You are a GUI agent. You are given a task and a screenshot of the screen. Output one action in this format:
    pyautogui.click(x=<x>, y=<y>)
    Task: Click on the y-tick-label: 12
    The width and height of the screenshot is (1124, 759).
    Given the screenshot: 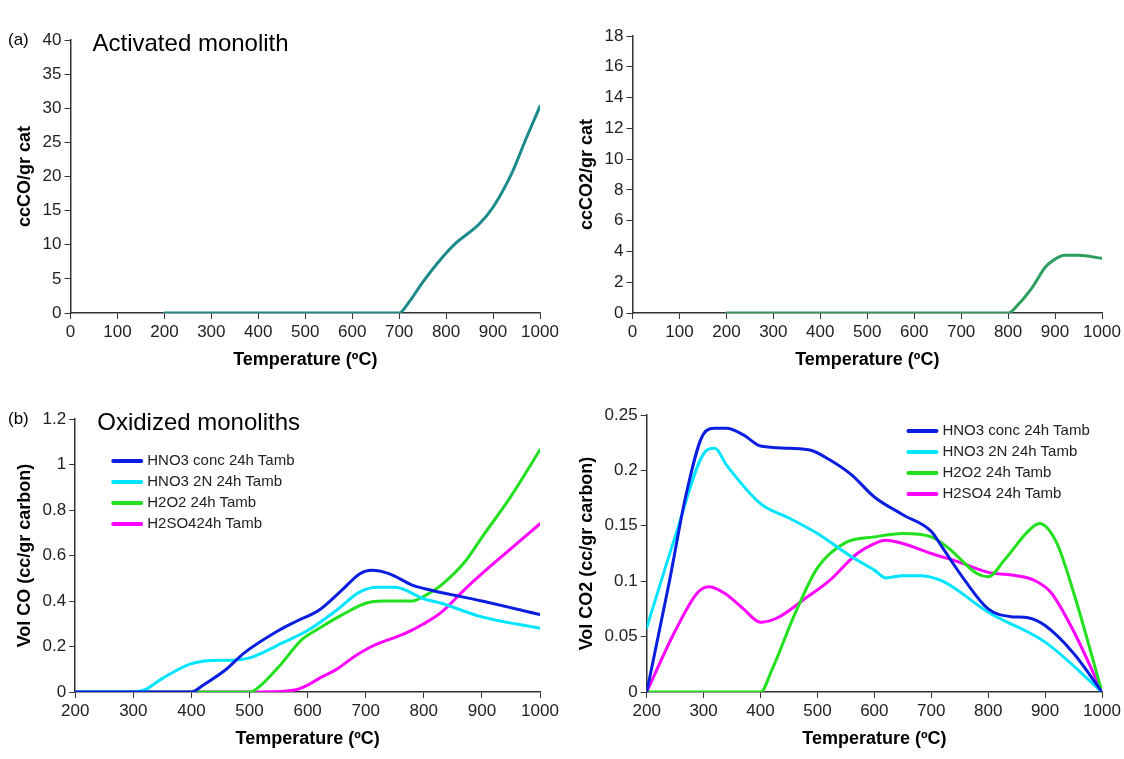 What is the action you would take?
    pyautogui.click(x=614, y=128)
    